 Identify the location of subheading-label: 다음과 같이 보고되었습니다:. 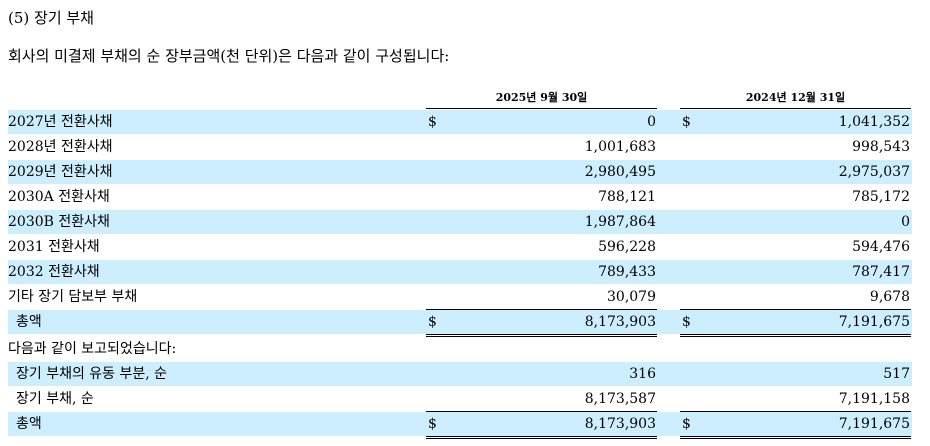
(92, 349).